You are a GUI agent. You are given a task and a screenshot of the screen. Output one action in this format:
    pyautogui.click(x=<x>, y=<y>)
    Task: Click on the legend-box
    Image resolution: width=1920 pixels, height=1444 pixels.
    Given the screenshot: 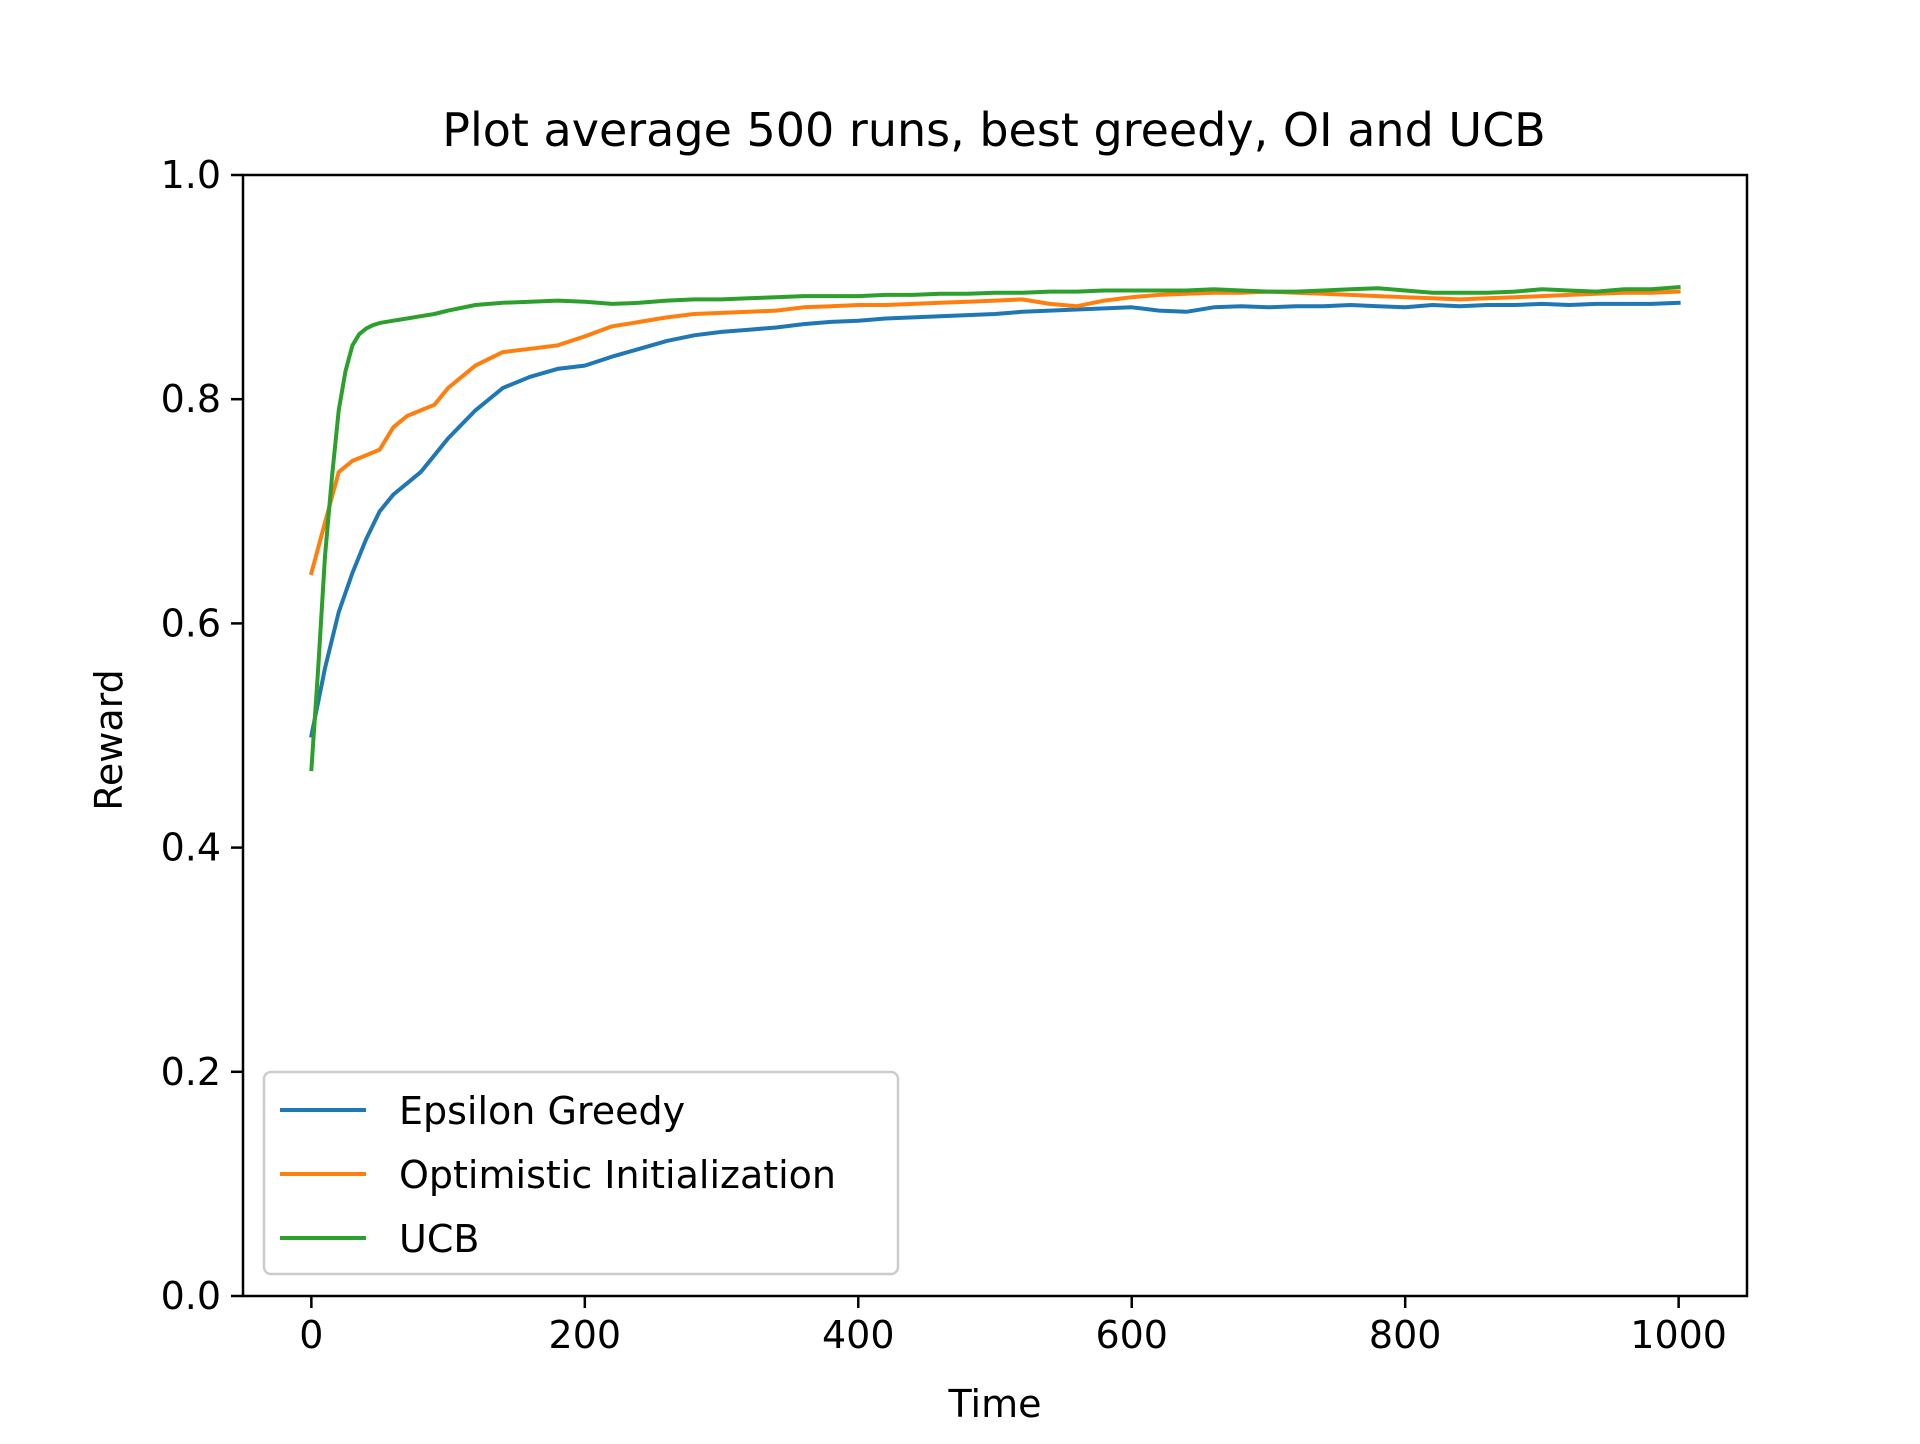 What is the action you would take?
    pyautogui.click(x=581, y=1173)
    